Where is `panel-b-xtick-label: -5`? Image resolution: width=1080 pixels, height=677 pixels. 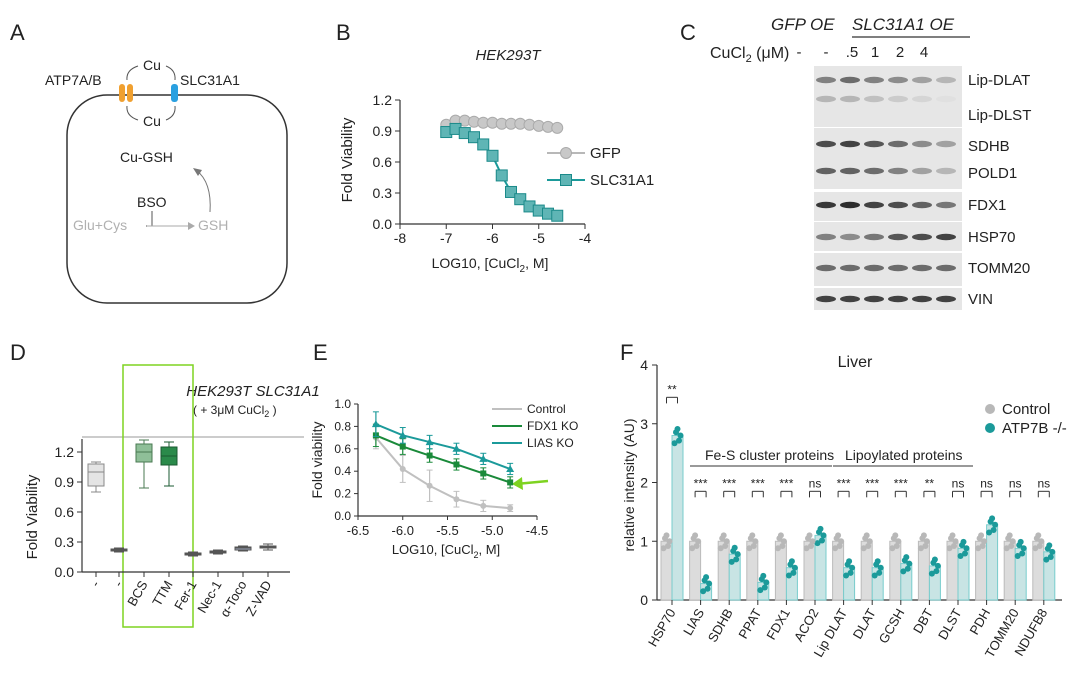 panel-b-xtick-label: -5 is located at coordinates (539, 238).